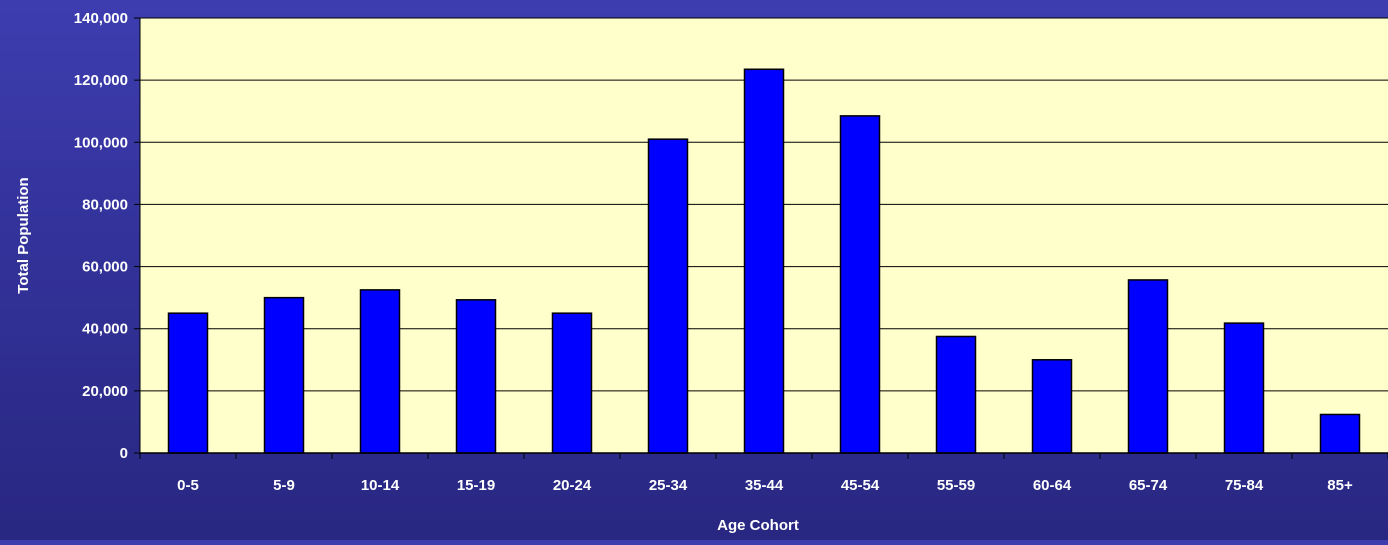  Describe the element at coordinates (105, 391) in the screenshot. I see `y-tick-label: 20,000` at that location.